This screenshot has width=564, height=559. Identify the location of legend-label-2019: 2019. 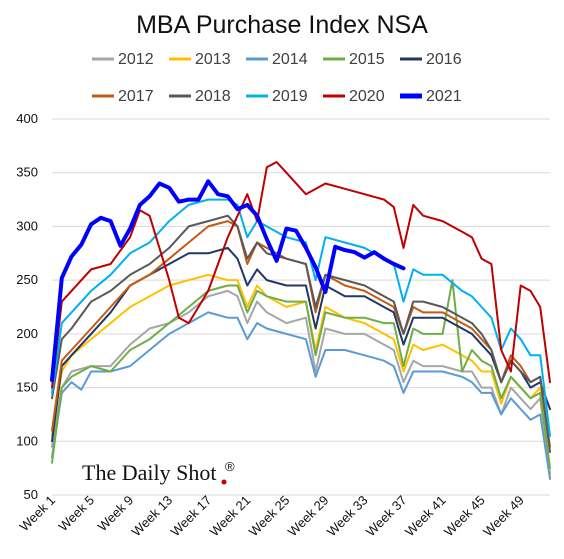
(290, 96).